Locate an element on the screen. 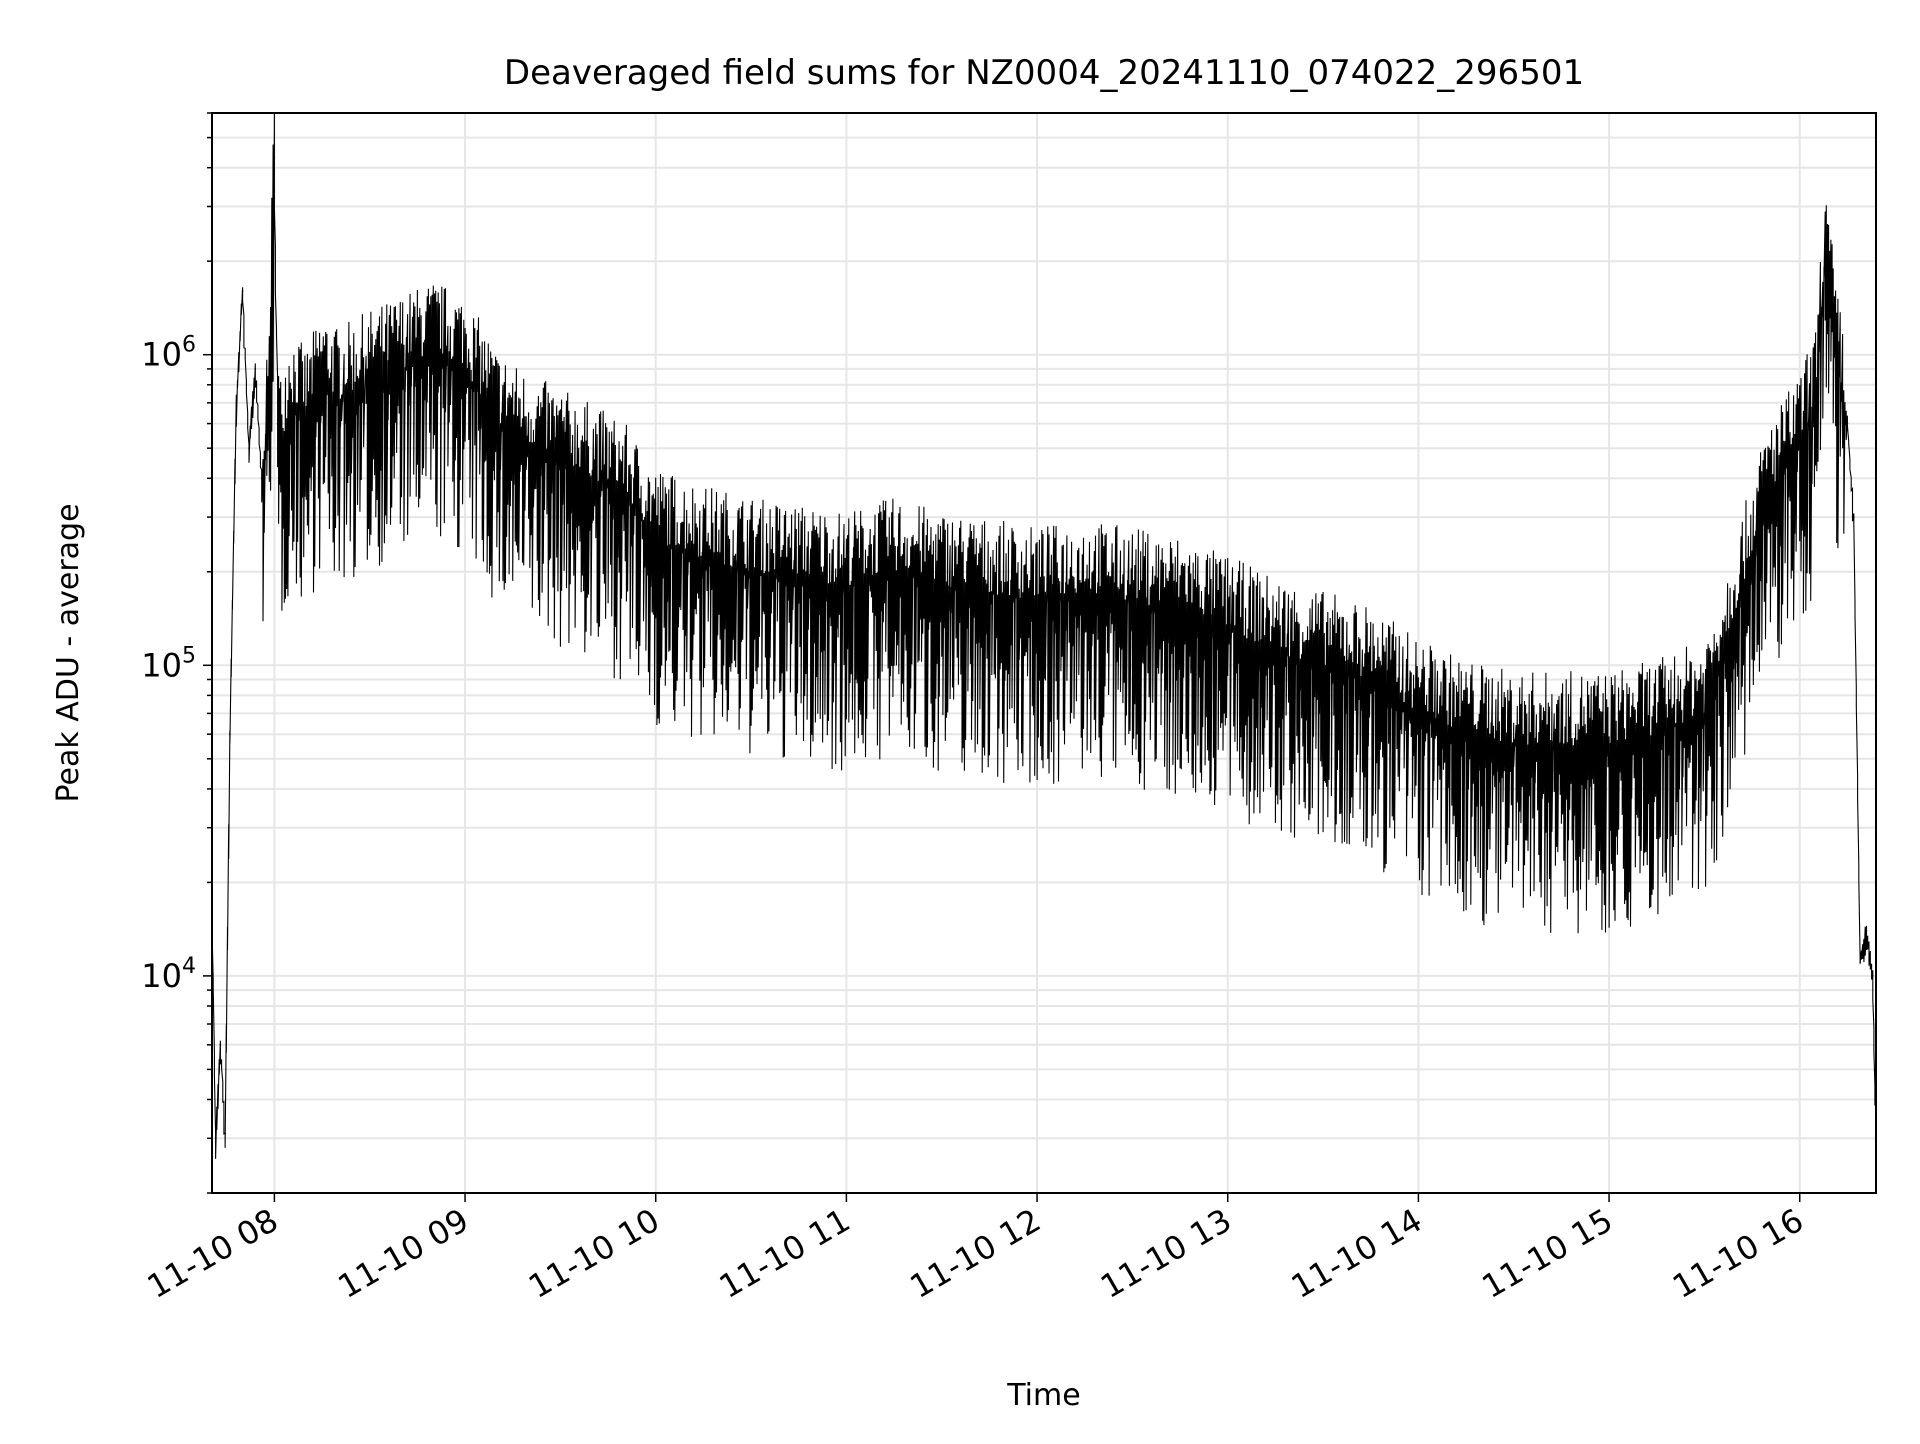 This screenshot has height=1444, width=1920. y-tick-label: 10⁴ is located at coordinates (168, 974).